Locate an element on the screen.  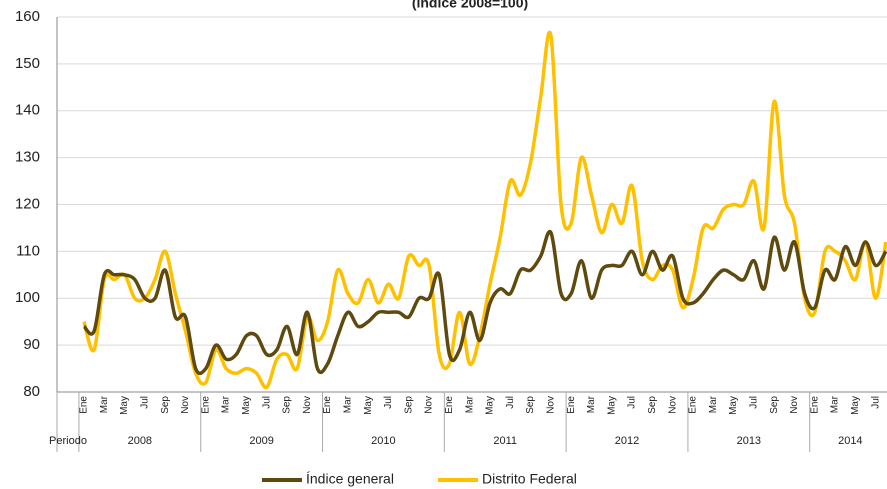
y-tick-label: 120 is located at coordinates (27, 203).